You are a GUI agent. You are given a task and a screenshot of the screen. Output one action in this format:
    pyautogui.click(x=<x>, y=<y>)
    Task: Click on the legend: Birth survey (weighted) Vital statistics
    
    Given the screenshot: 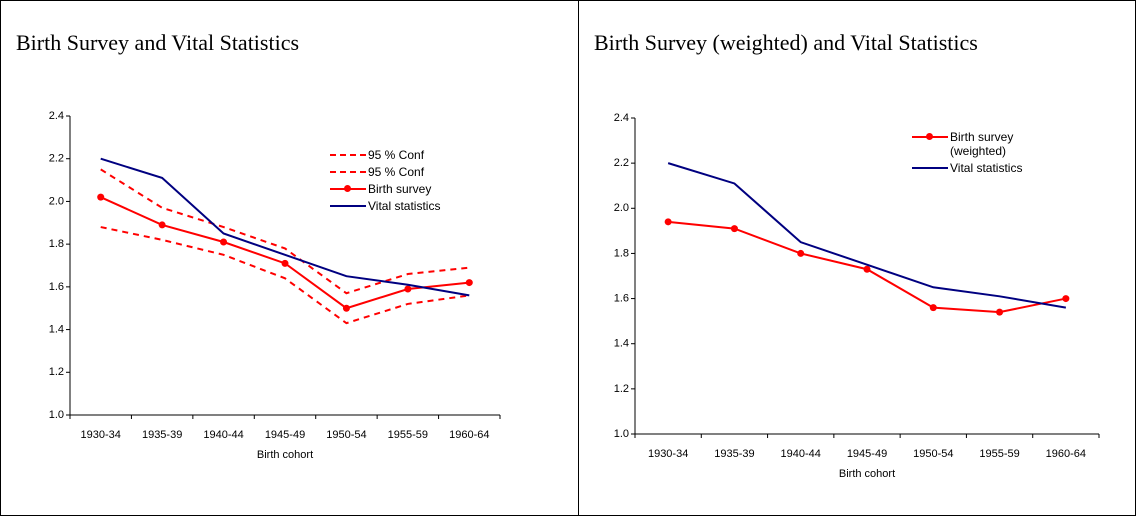 What is the action you would take?
    pyautogui.click(x=986, y=154)
    